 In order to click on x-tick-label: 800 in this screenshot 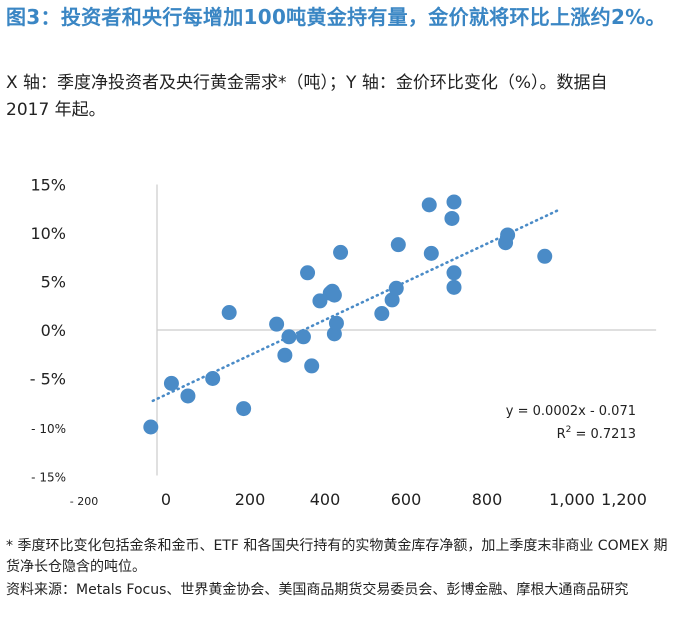, I will do `click(487, 499)`.